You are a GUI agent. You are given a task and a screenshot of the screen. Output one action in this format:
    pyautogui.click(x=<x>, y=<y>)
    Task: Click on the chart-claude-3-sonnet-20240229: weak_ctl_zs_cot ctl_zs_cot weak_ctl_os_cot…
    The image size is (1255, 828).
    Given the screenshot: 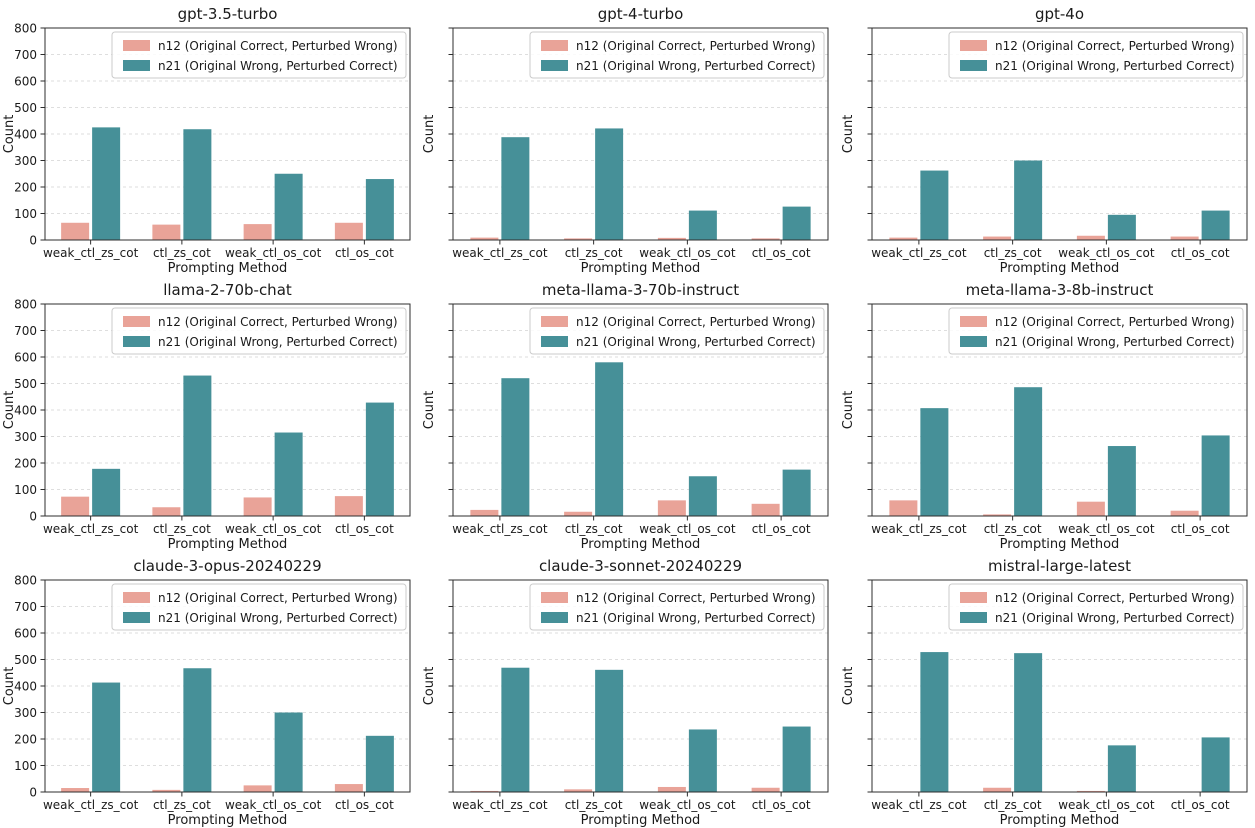 What is the action you would take?
    pyautogui.click(x=625, y=692)
    